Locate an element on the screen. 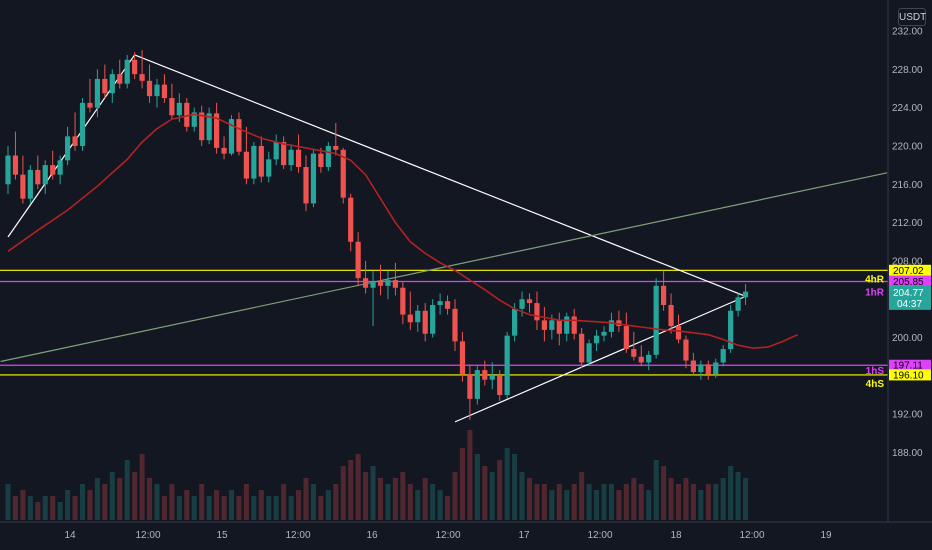 Image resolution: width=932 pixels, height=550 pixels. price-tick-label: 216.00 is located at coordinates (907, 185).